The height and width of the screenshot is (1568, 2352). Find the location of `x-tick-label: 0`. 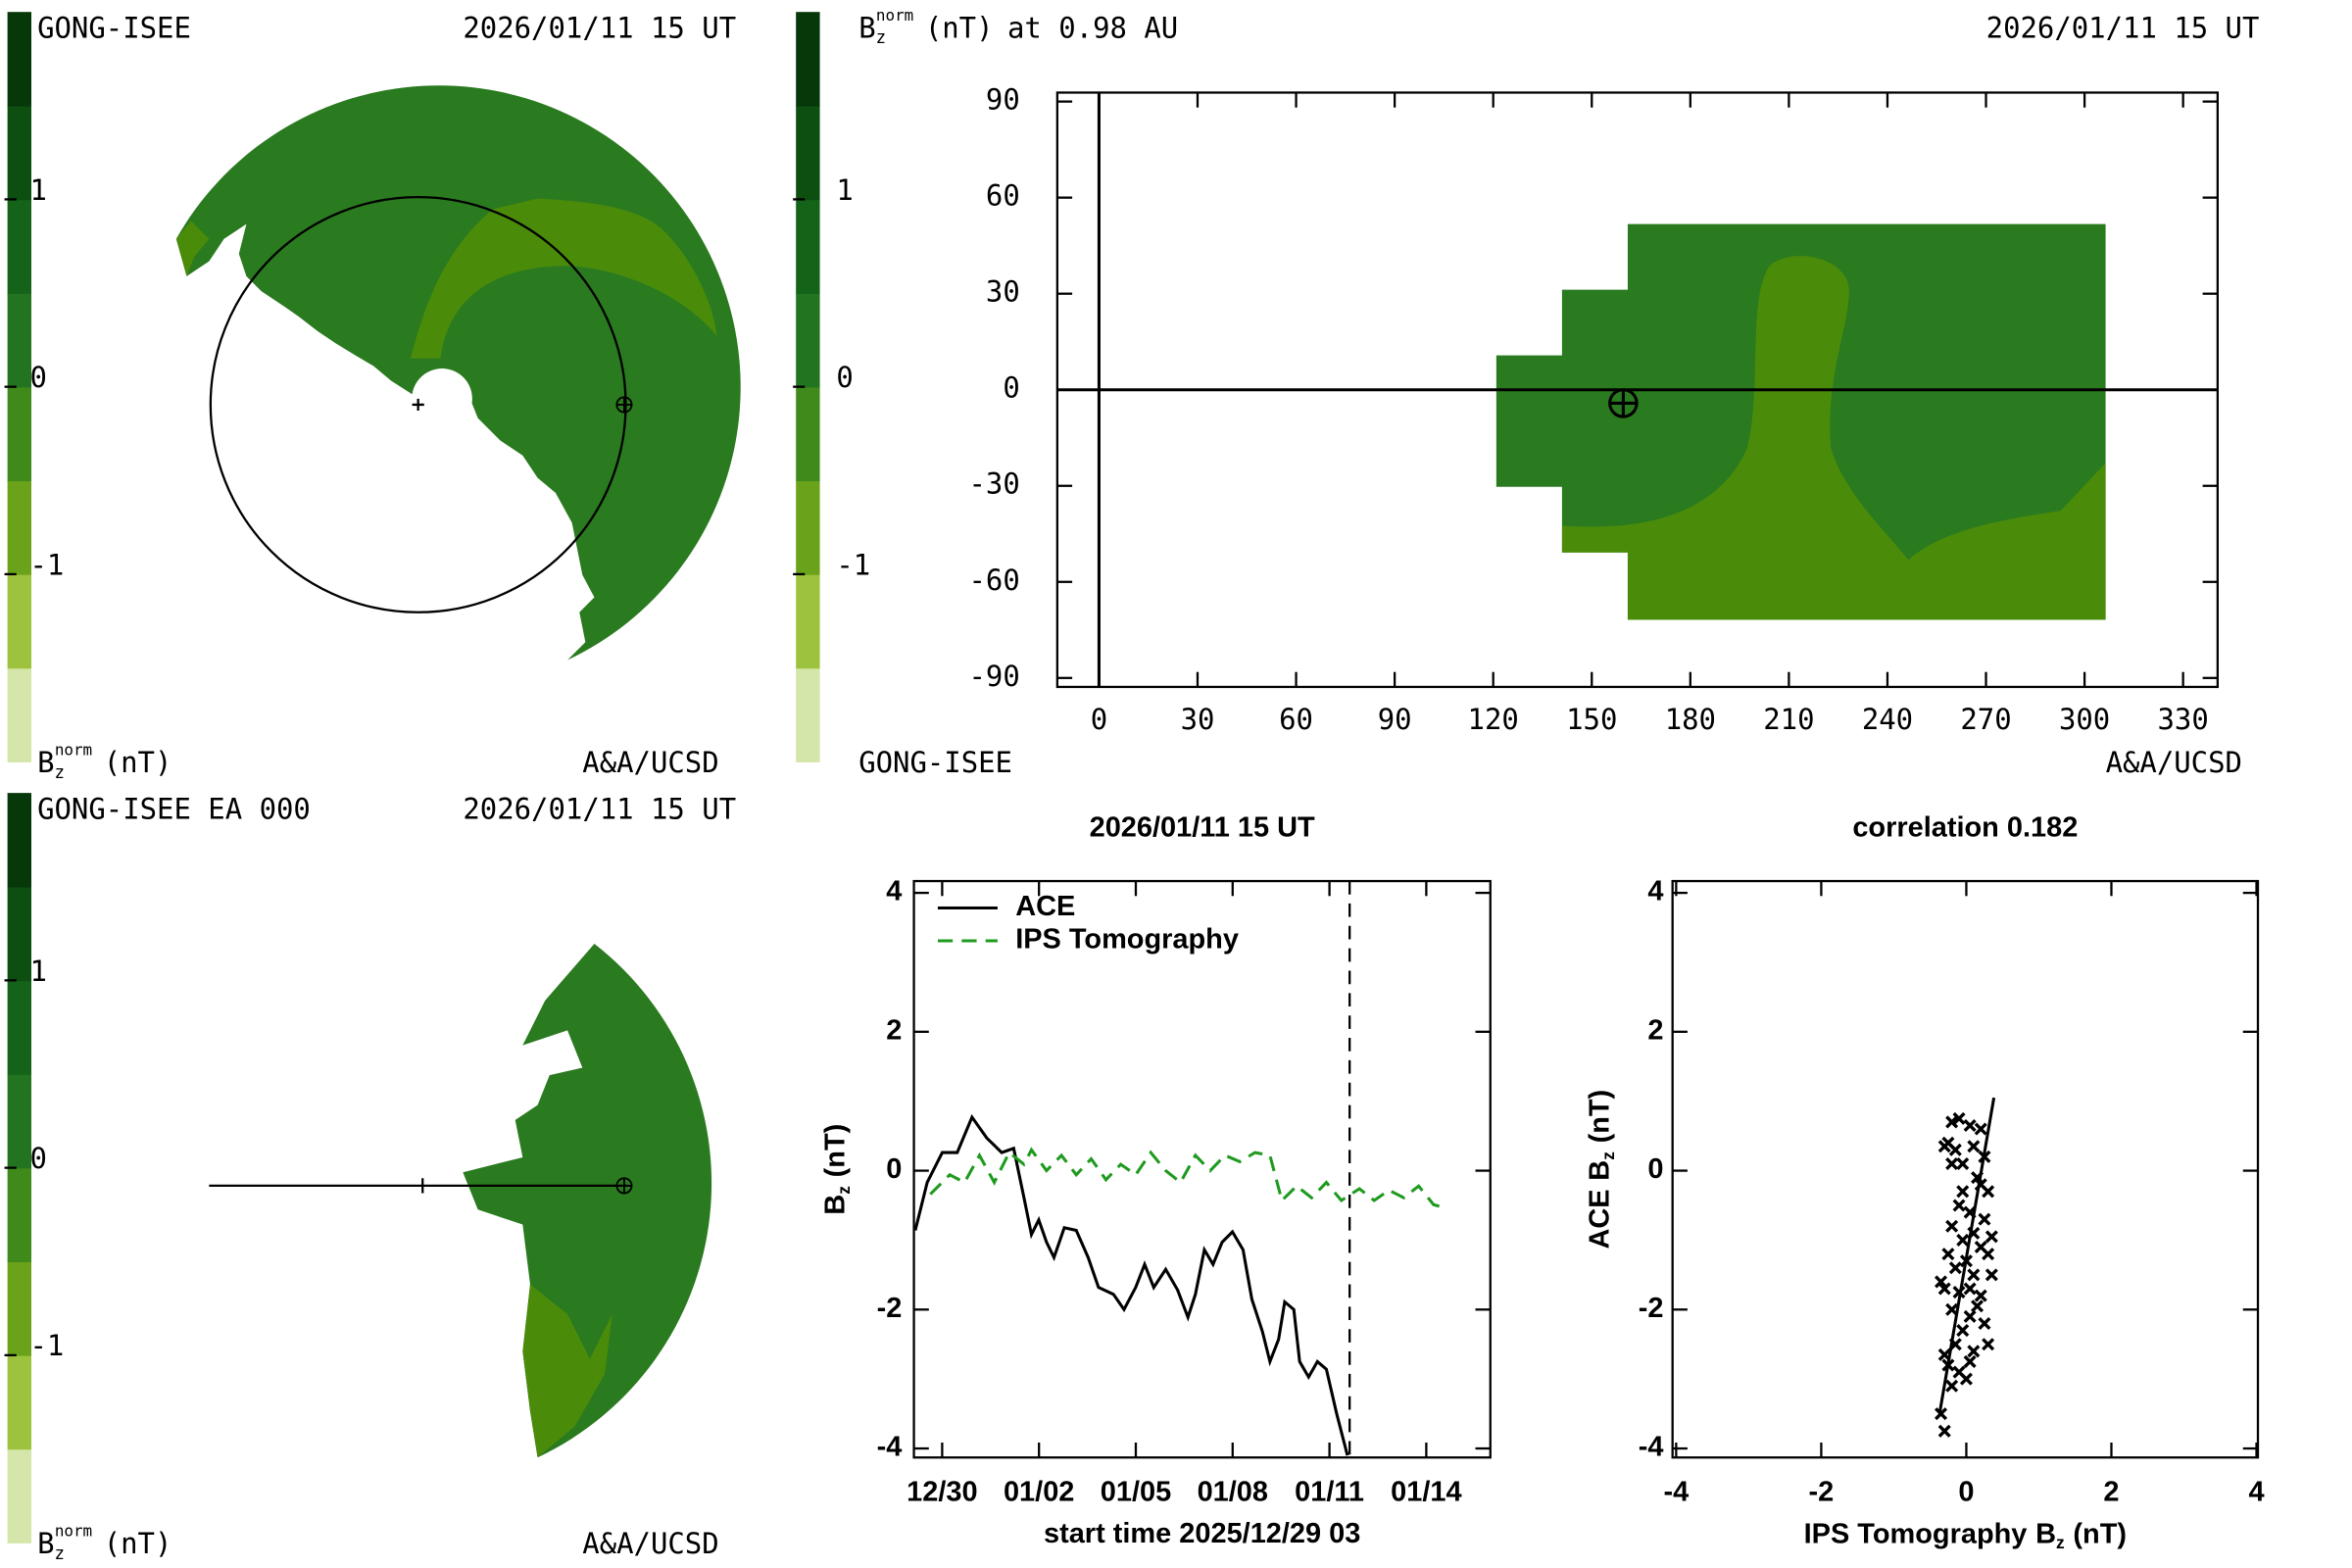

x-tick-label: 0 is located at coordinates (1966, 1491).